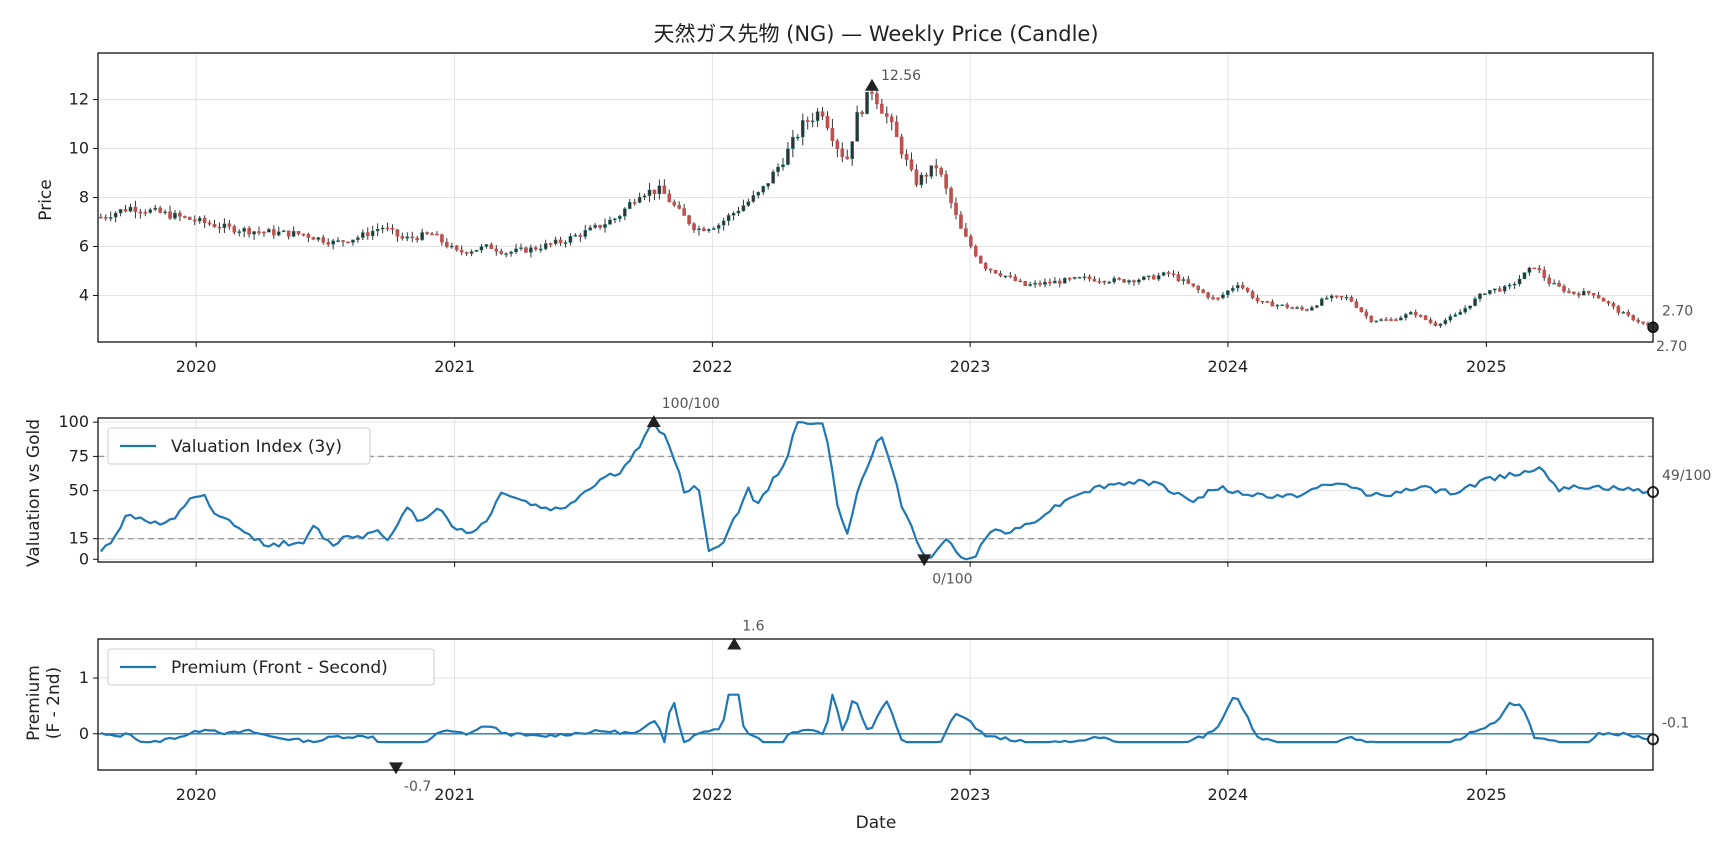 The width and height of the screenshot is (1728, 849). What do you see at coordinates (196, 366) in the screenshot?
I see `x-tick-label: 2020` at bounding box center [196, 366].